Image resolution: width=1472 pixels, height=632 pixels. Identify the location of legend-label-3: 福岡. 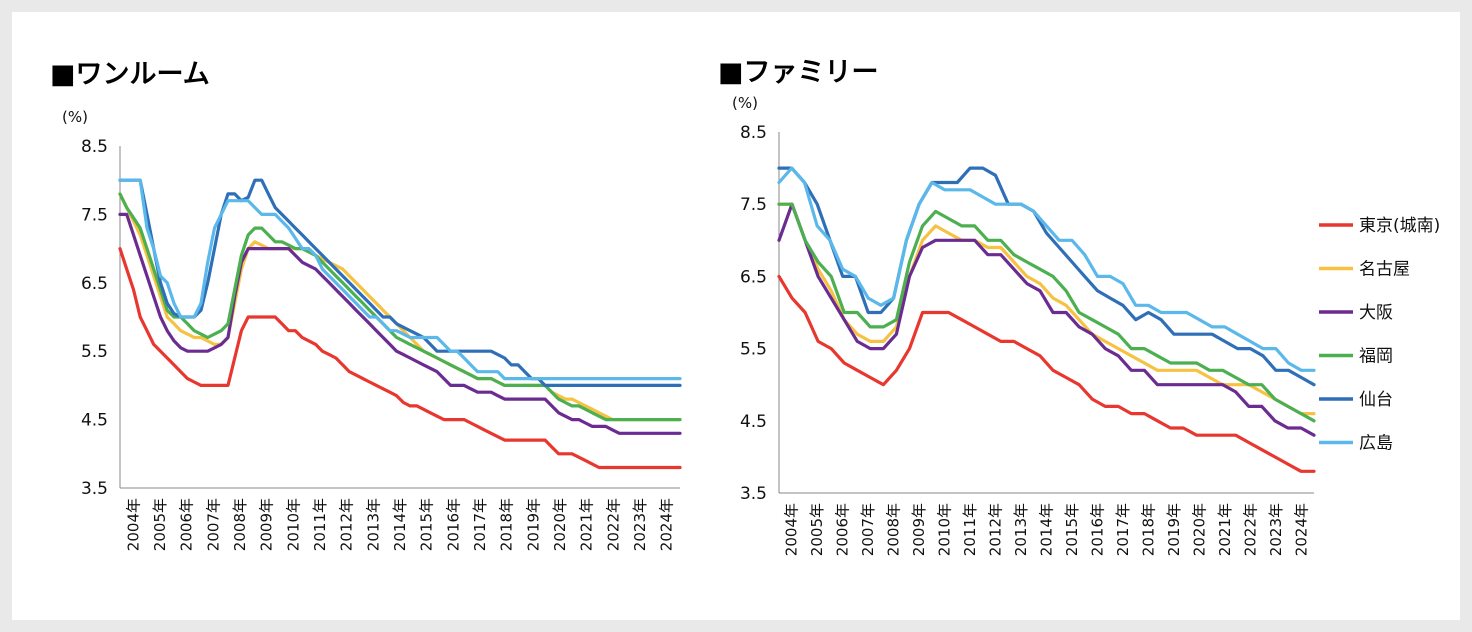
(1376, 357).